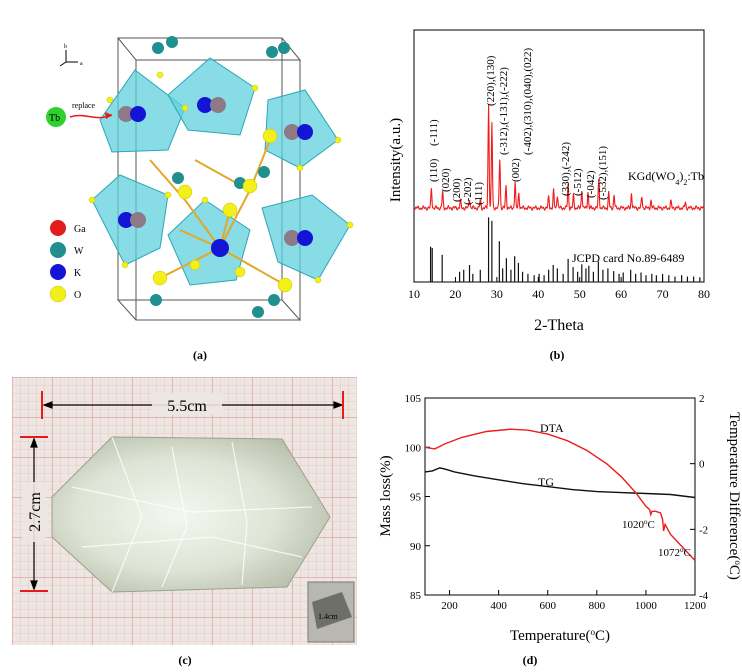 This screenshot has width=742, height=672. What do you see at coordinates (191, 514) in the screenshot?
I see `crystal-body` at bounding box center [191, 514].